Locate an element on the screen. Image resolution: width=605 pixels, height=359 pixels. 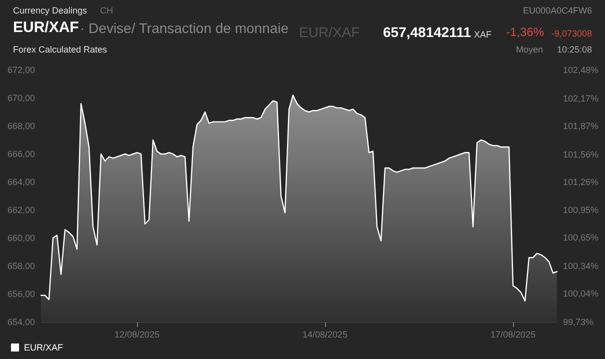
text: Moyen is located at coordinates (530, 49).